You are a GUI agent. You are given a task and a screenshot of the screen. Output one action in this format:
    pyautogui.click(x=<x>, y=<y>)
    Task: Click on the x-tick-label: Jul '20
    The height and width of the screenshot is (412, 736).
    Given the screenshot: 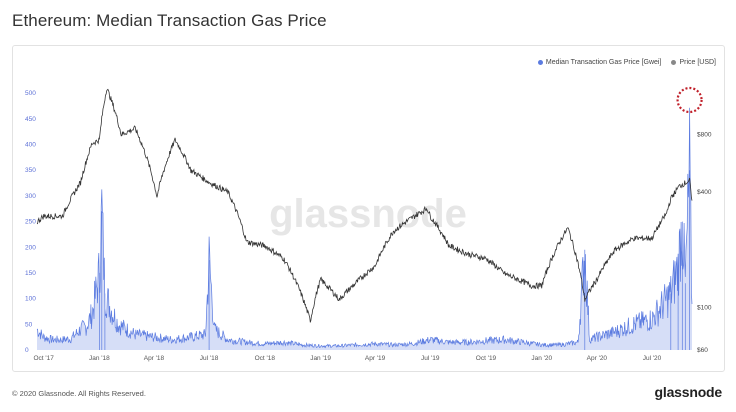 What is the action you would take?
    pyautogui.click(x=652, y=358)
    